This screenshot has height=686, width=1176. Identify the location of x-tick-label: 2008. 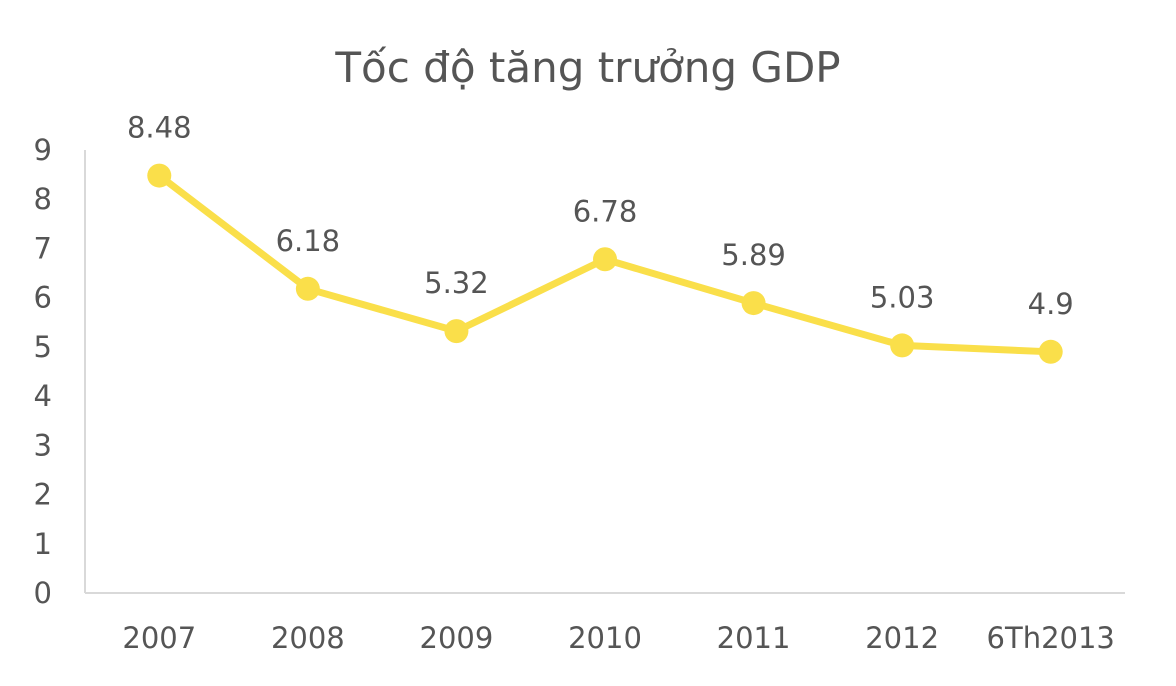
(308, 638).